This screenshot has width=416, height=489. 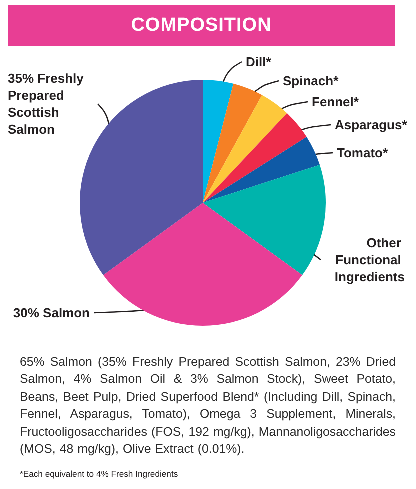 What do you see at coordinates (371, 125) in the screenshot?
I see `slice-label: Asparagus*` at bounding box center [371, 125].